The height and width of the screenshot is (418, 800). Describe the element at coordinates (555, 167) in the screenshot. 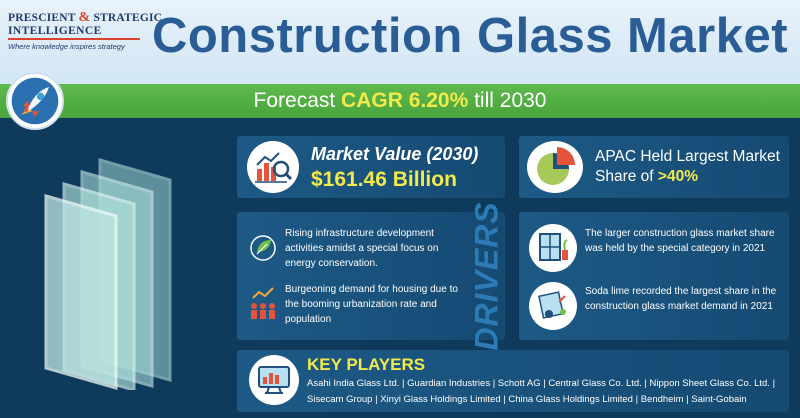

I see `pie-chart-icon` at that location.